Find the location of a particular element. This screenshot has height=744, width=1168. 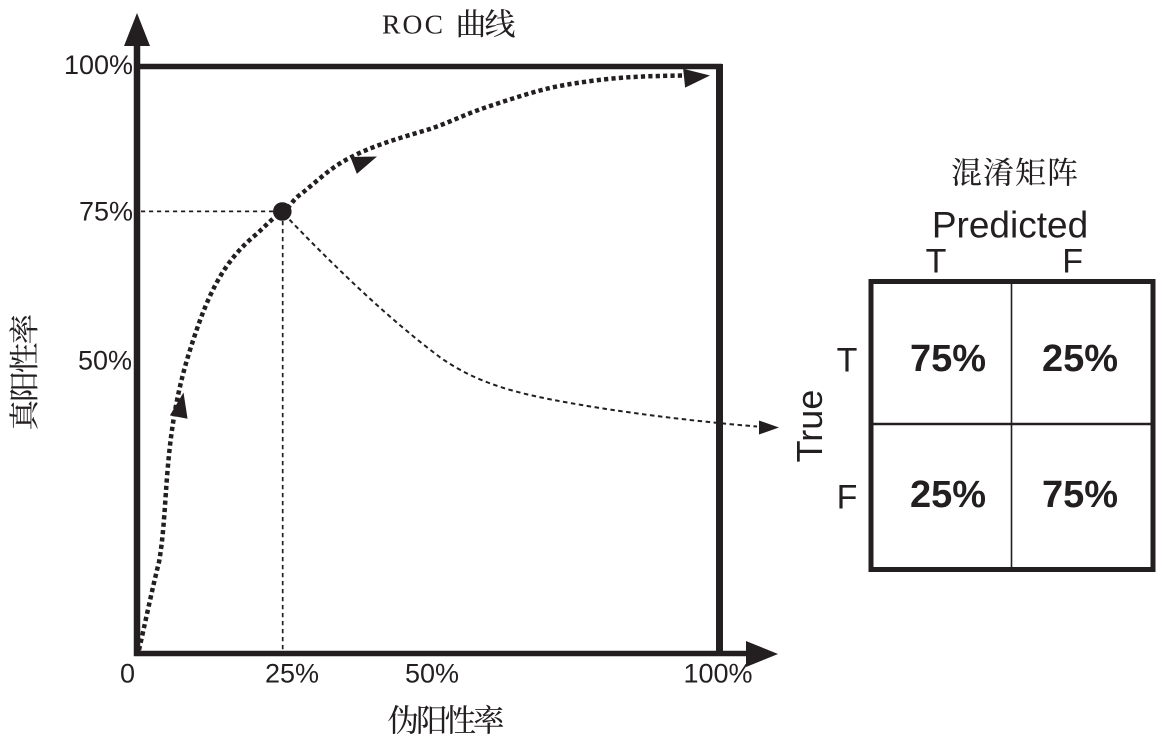

svg-text: 0 is located at coordinates (127, 674).